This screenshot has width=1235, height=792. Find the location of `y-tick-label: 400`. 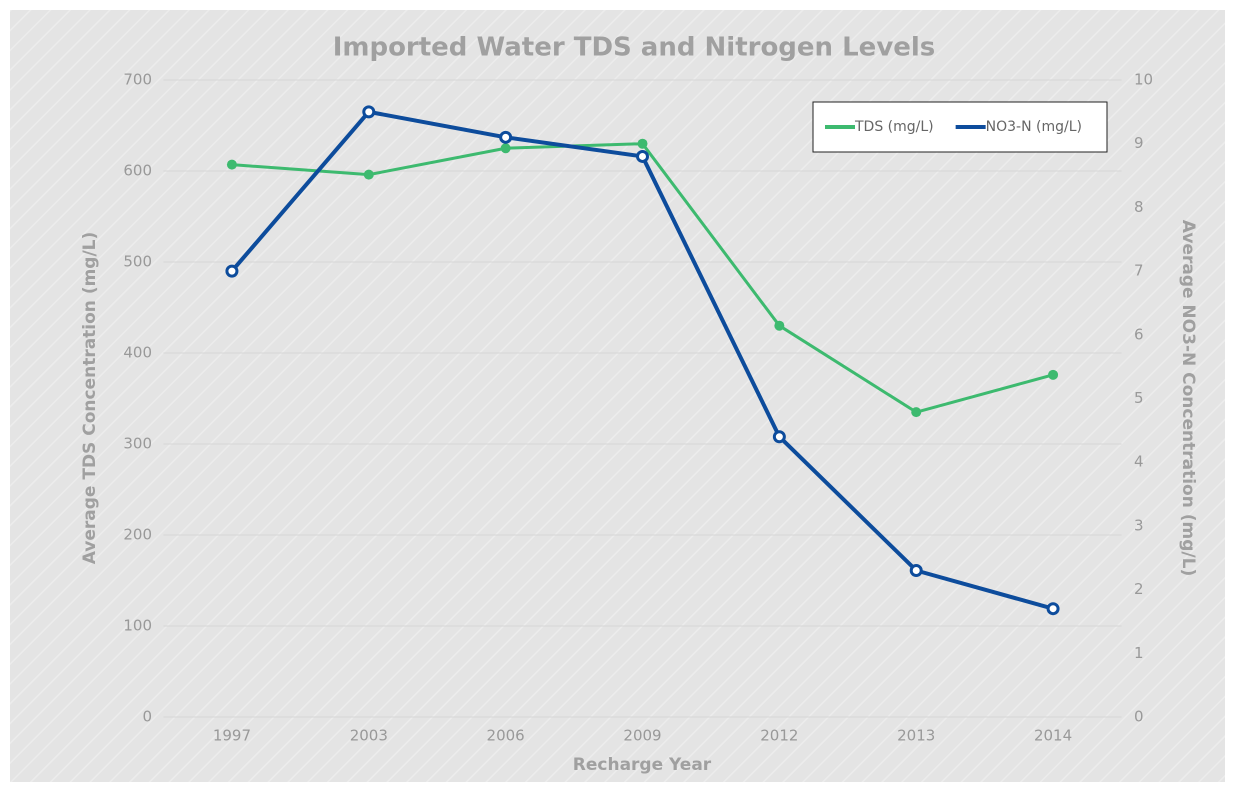

y-tick-label: 400 is located at coordinates (137, 353).